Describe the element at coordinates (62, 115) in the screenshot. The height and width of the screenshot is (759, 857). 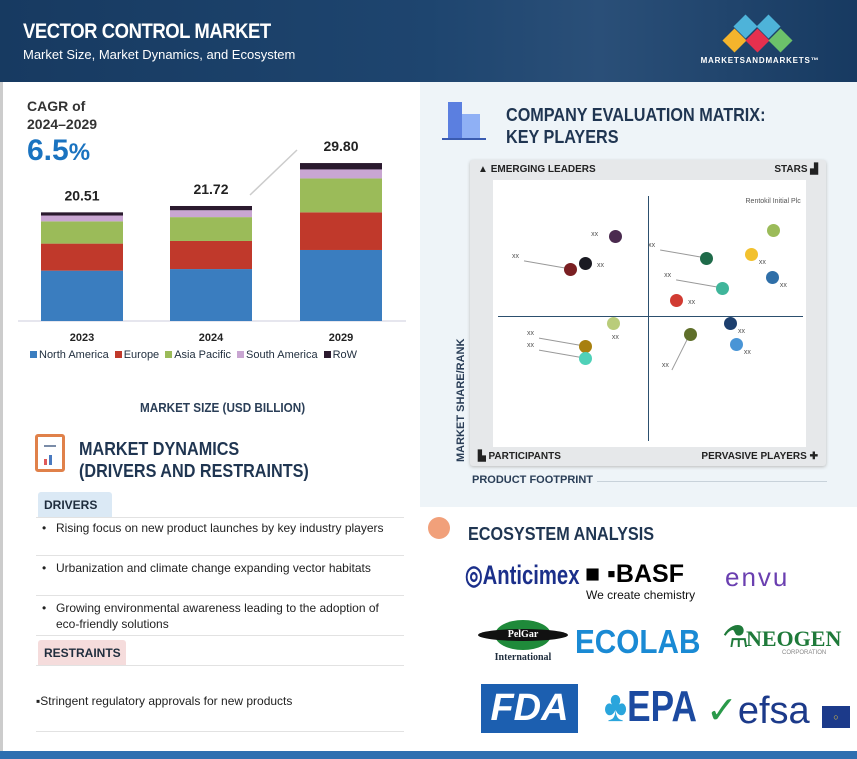
I see `cagr-label: CAGR of 2024–2029` at that location.